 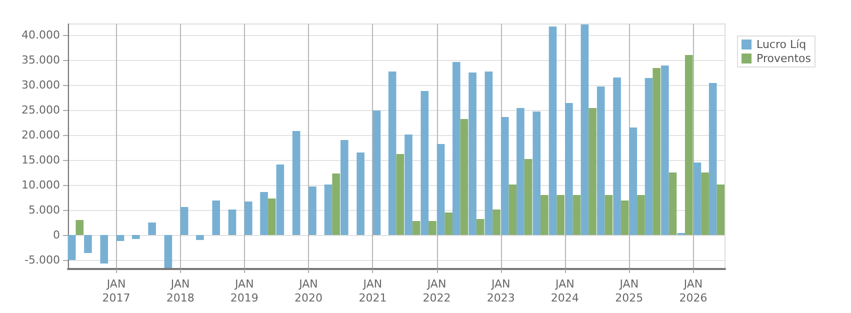 What do you see at coordinates (693, 291) in the screenshot?
I see `x-tick-label: JAN 2026` at bounding box center [693, 291].